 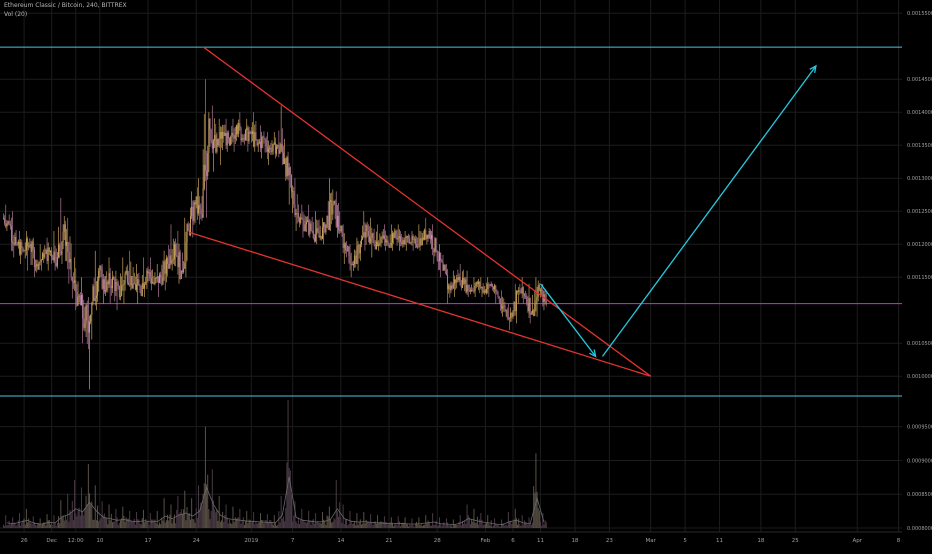 I want to click on price-axis-bg, so click(x=917, y=275).